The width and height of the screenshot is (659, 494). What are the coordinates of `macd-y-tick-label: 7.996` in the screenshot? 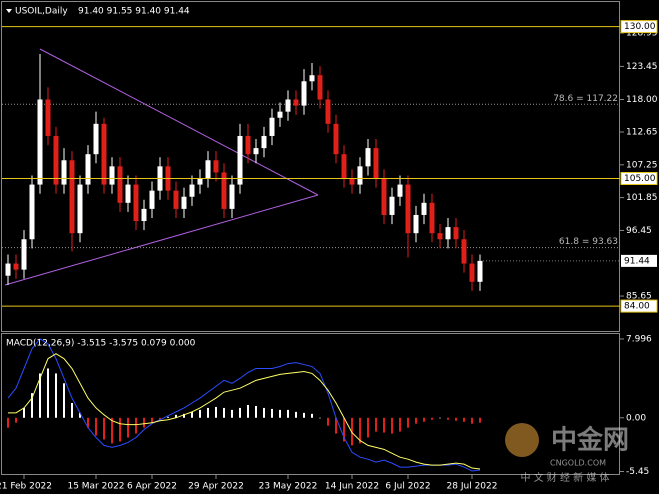 It's located at (639, 339).